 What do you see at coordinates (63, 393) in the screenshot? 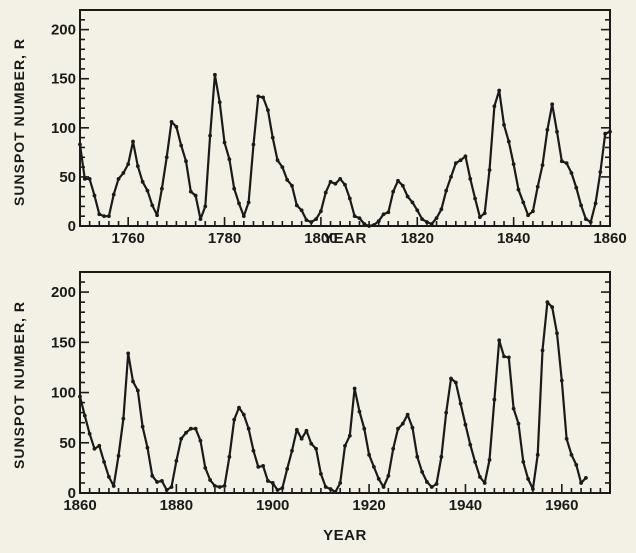
I see `y-tick-label: 100` at bounding box center [63, 393].